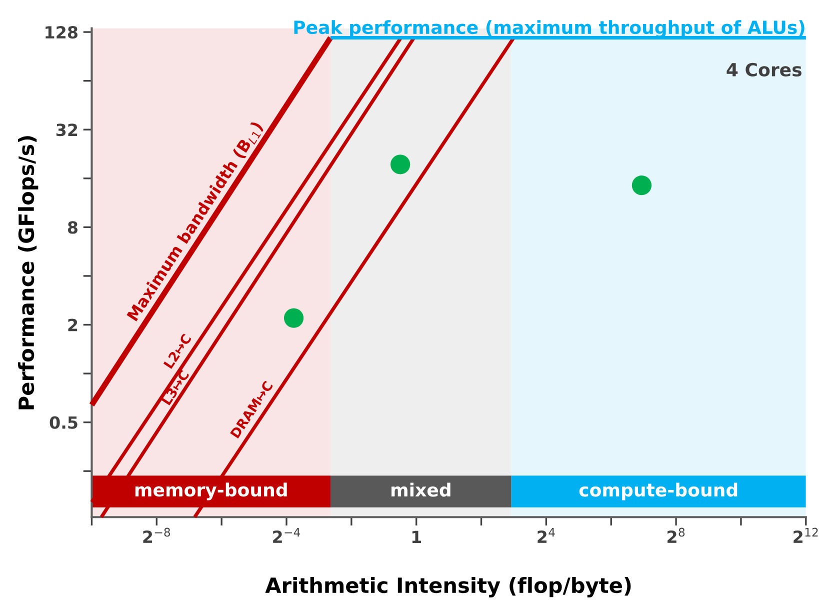  I want to click on y-tick-label: 2, so click(73, 325).